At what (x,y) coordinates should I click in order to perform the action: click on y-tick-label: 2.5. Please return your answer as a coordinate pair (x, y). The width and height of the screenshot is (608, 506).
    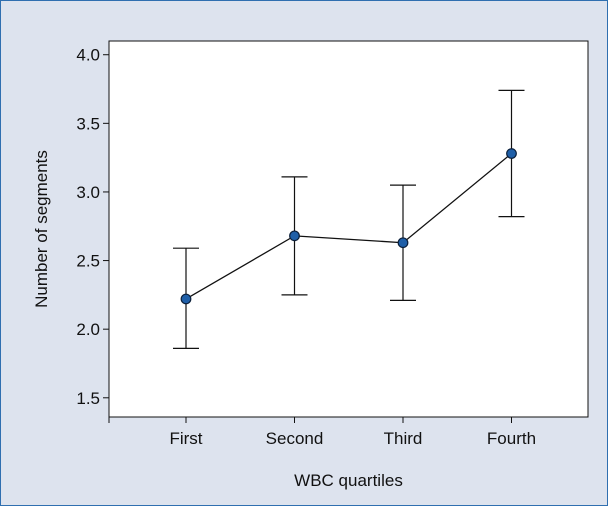
    Looking at the image, I should click on (88, 261).